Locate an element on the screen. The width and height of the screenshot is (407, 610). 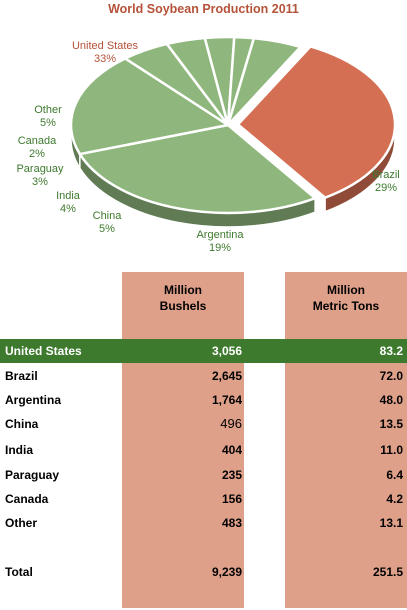
row-metric-tons: 4.2 is located at coordinates (394, 499).